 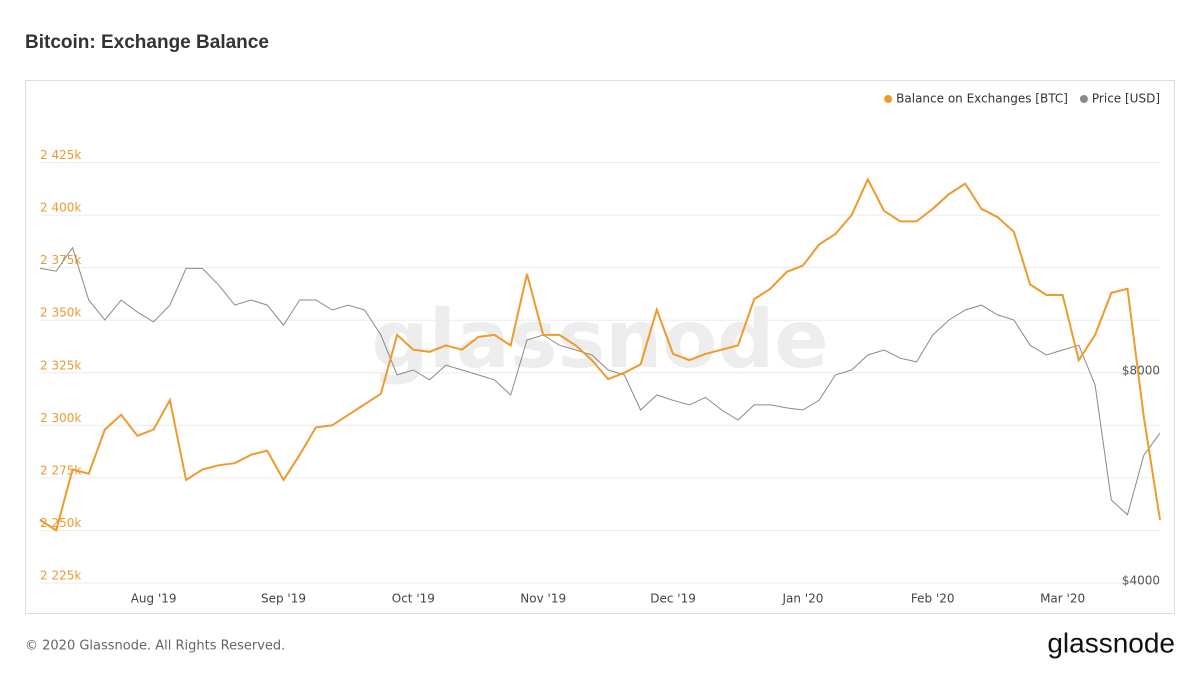 I want to click on y-tick-label: 2 325k, so click(x=60, y=365).